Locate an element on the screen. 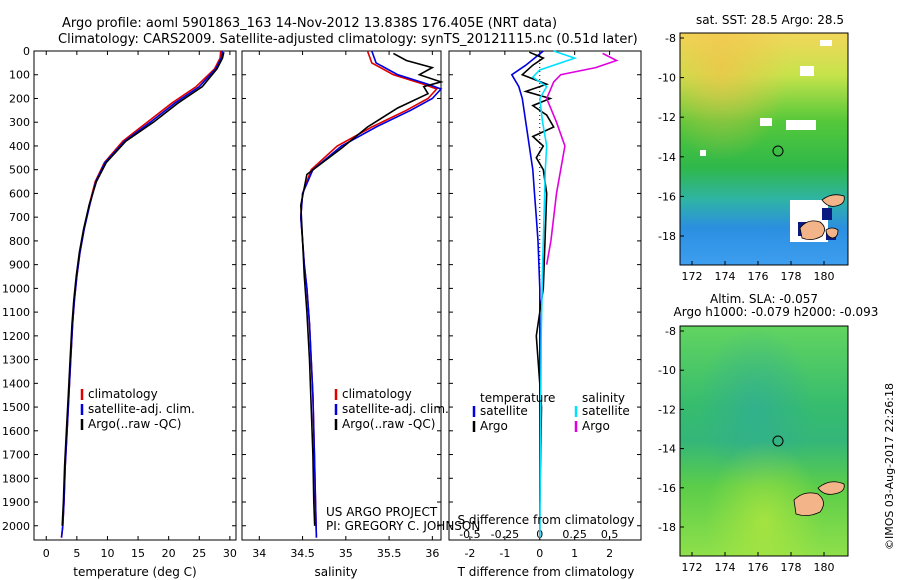 Image resolution: width=900 pixels, height=580 pixels. legend-title: temperature is located at coordinates (517, 398).